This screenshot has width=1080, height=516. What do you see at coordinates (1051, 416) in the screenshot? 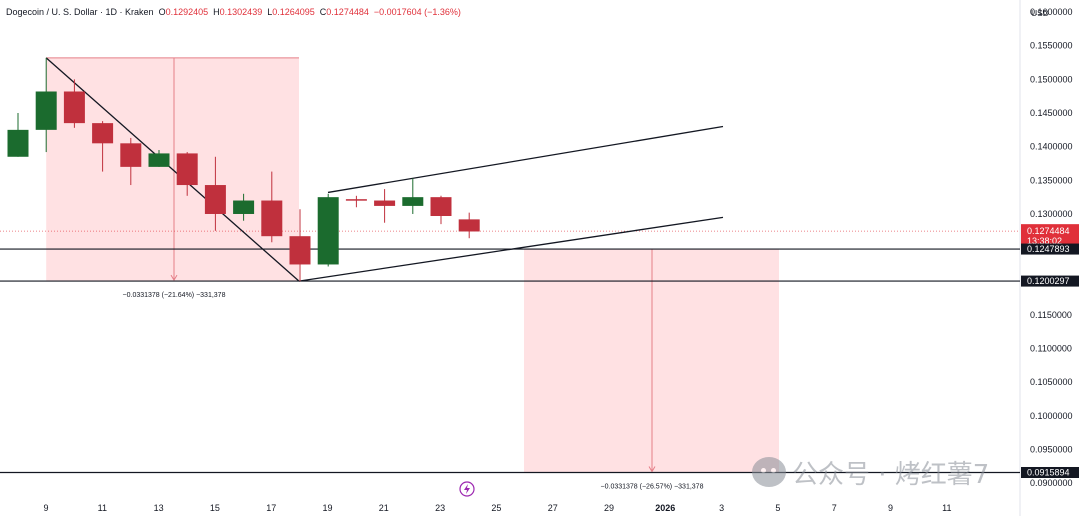
I see `price-tick-label: 0.1000000` at bounding box center [1051, 416].